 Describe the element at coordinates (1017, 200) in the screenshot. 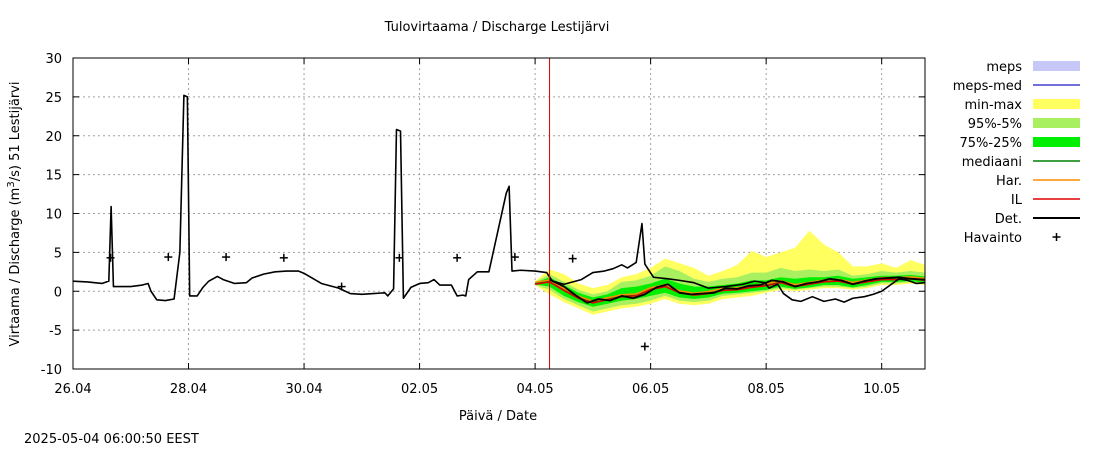

I see `legend-label: IL` at that location.